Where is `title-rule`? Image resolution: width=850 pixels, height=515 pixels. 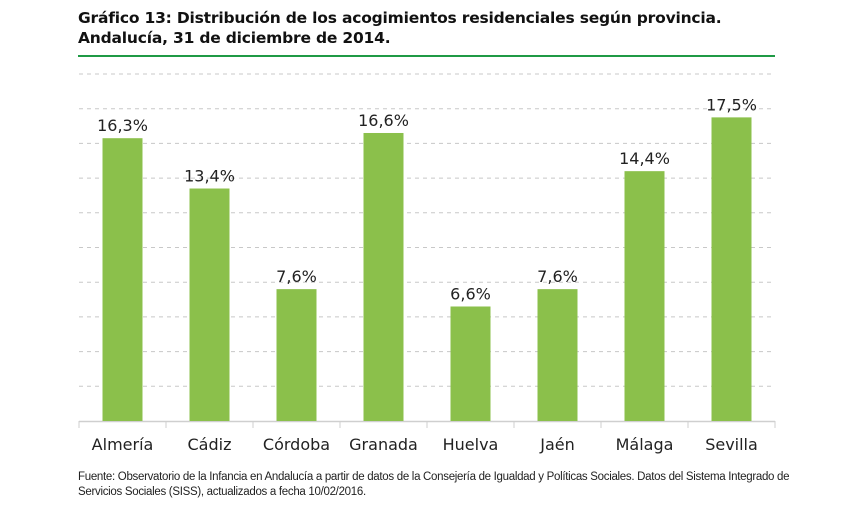 title-rule is located at coordinates (426, 56).